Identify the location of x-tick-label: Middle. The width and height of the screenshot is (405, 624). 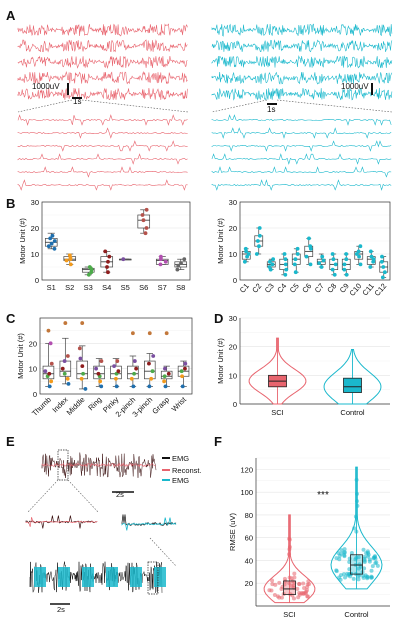
(76, 406).